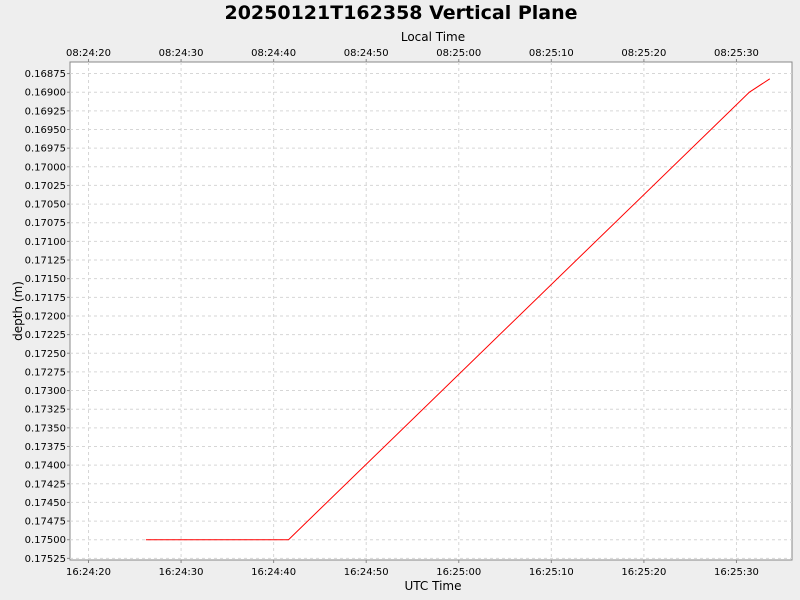 Image resolution: width=800 pixels, height=600 pixels. What do you see at coordinates (45, 279) in the screenshot?
I see `y-tick-label: 0.17150` at bounding box center [45, 279].